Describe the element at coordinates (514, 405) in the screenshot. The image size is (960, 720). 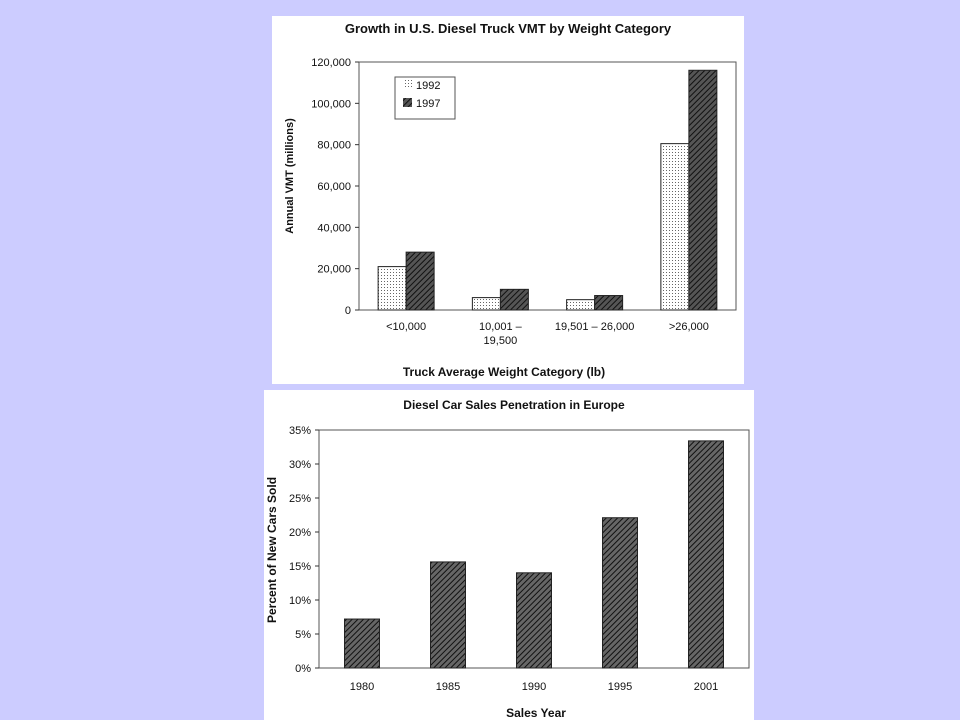
I see `chart-title: Diesel Car Sales Penetration in Europe` at that location.